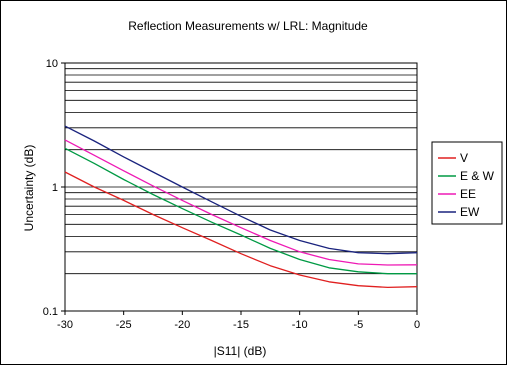 This screenshot has height=365, width=507. I want to click on x-tick-label: -25, so click(124, 325).